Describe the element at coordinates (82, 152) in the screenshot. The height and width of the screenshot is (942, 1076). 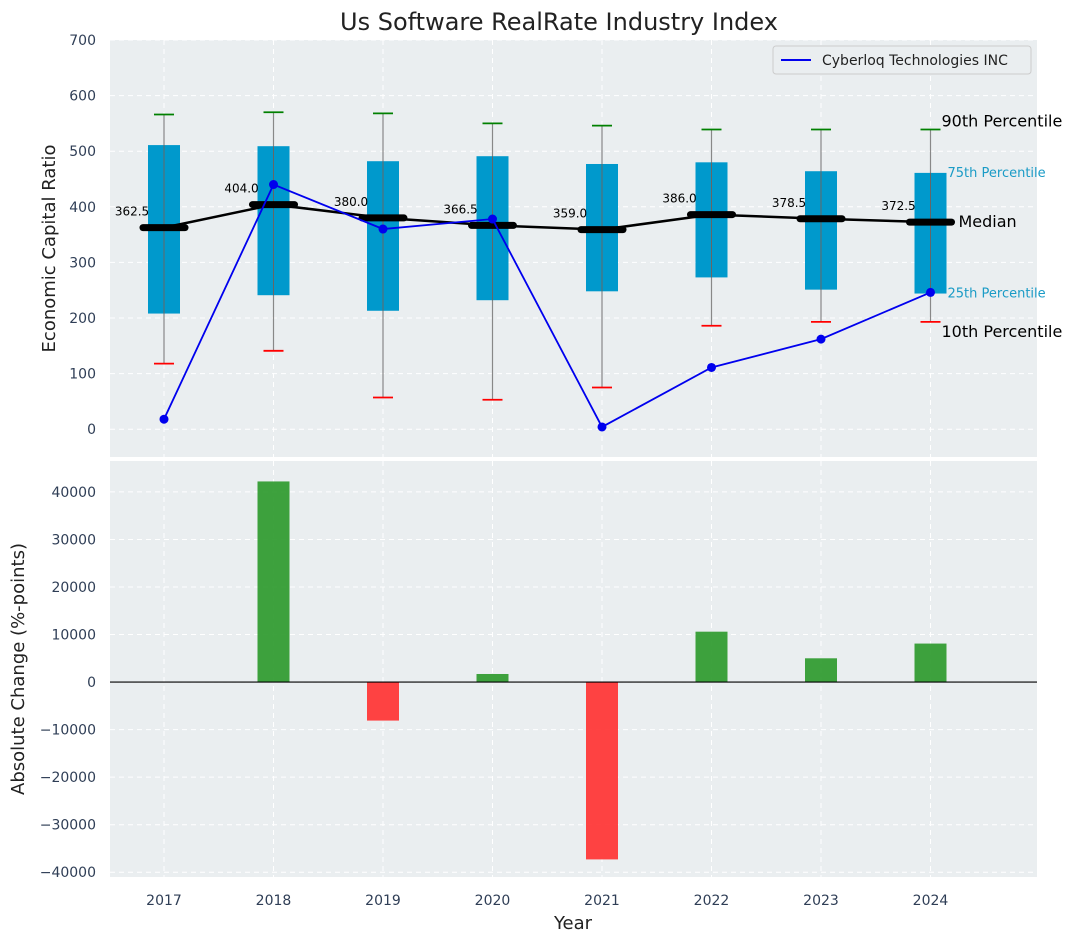
I see `y-tick-label: 500` at that location.